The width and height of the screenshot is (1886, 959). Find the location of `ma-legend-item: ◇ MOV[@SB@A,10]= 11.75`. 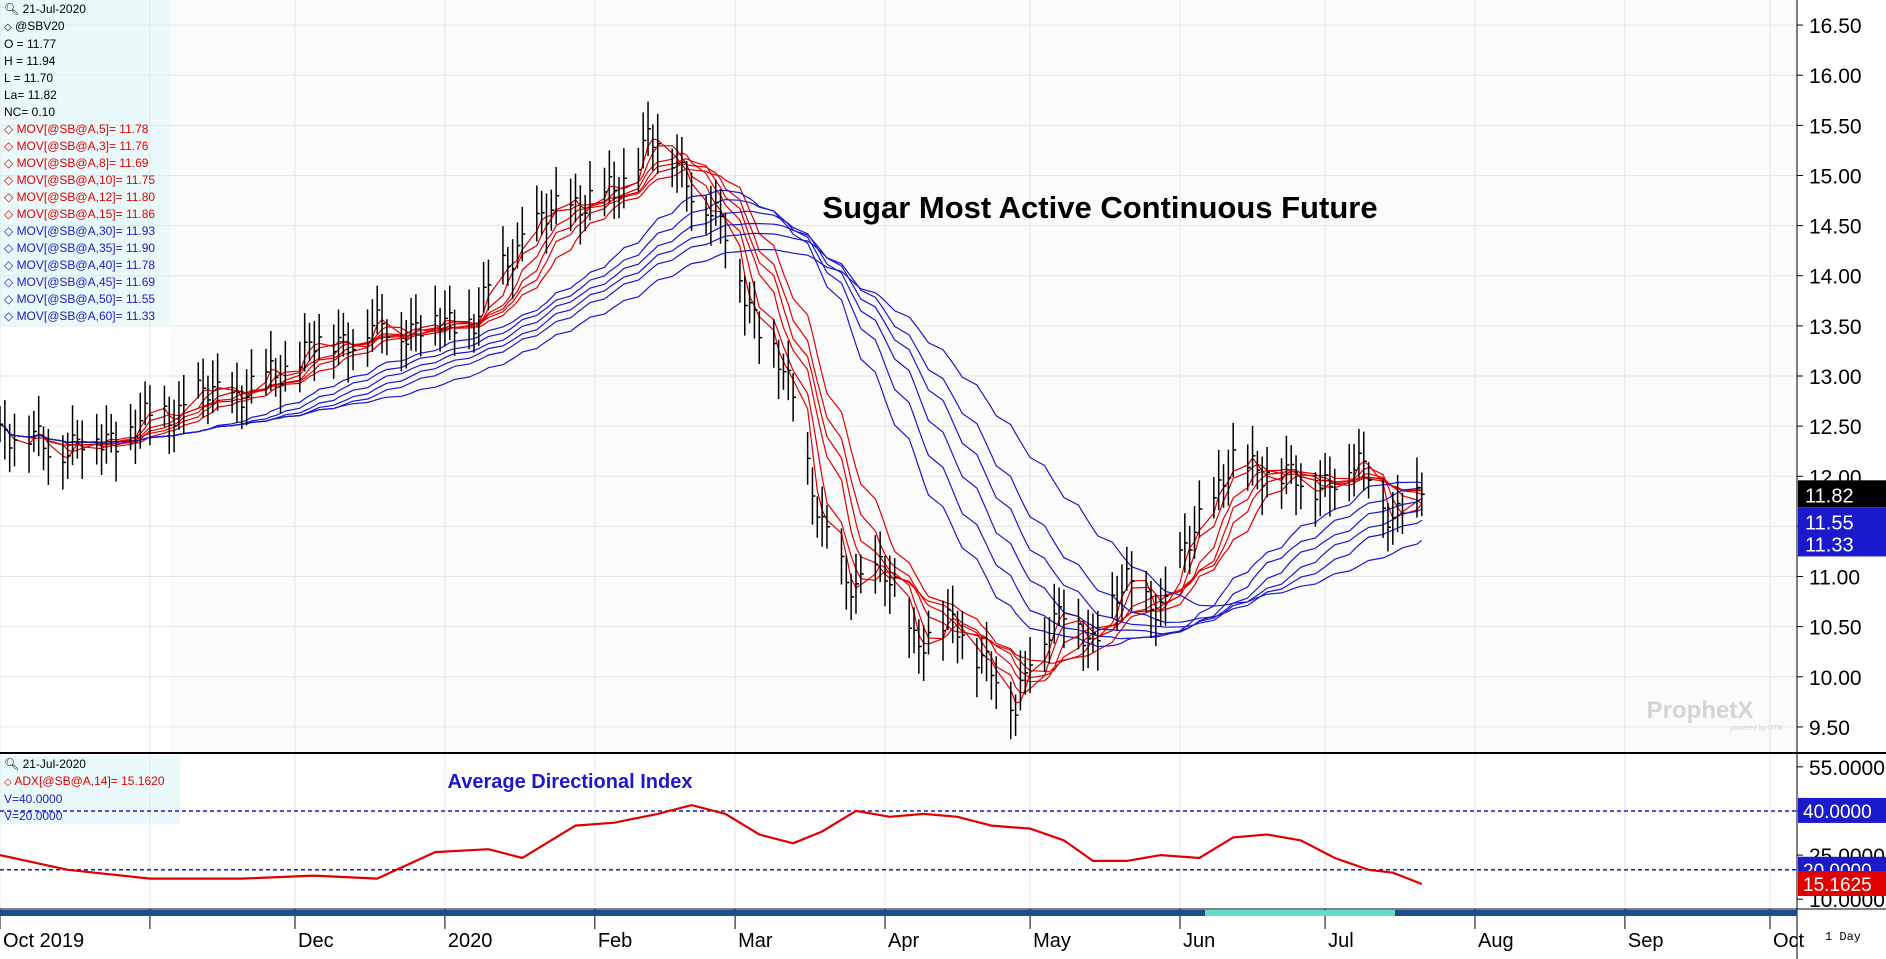

ma-legend-item: ◇ MOV[@SB@A,10]= 11.75 is located at coordinates (80, 180).